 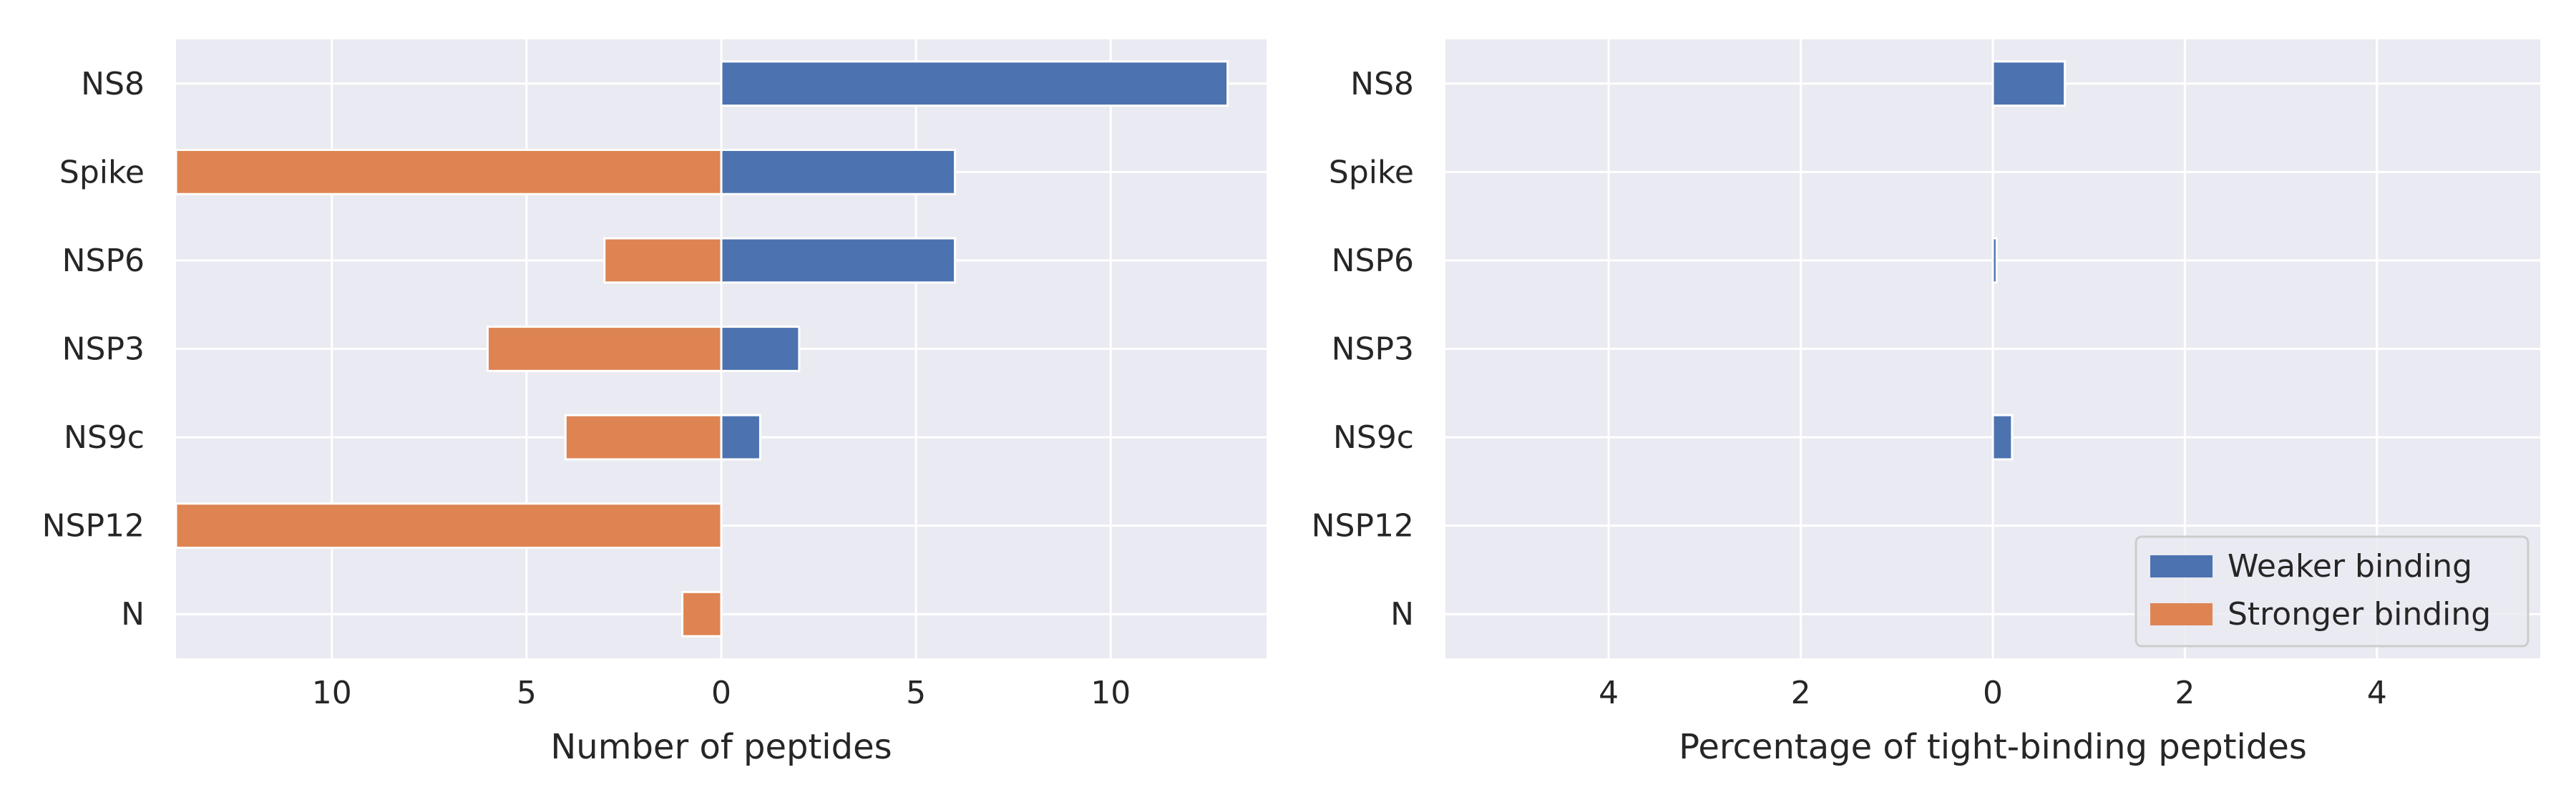 I want to click on x-axis-label: Number of peptides, so click(x=721, y=747).